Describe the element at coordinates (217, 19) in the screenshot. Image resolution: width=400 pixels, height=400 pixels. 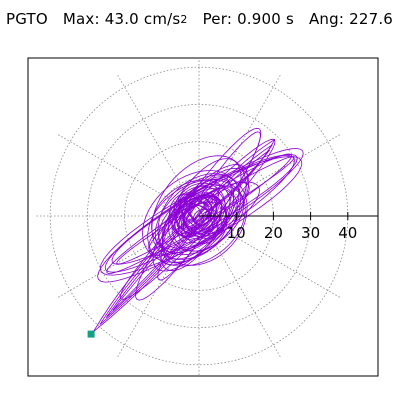
I see `period-label: Per:` at that location.